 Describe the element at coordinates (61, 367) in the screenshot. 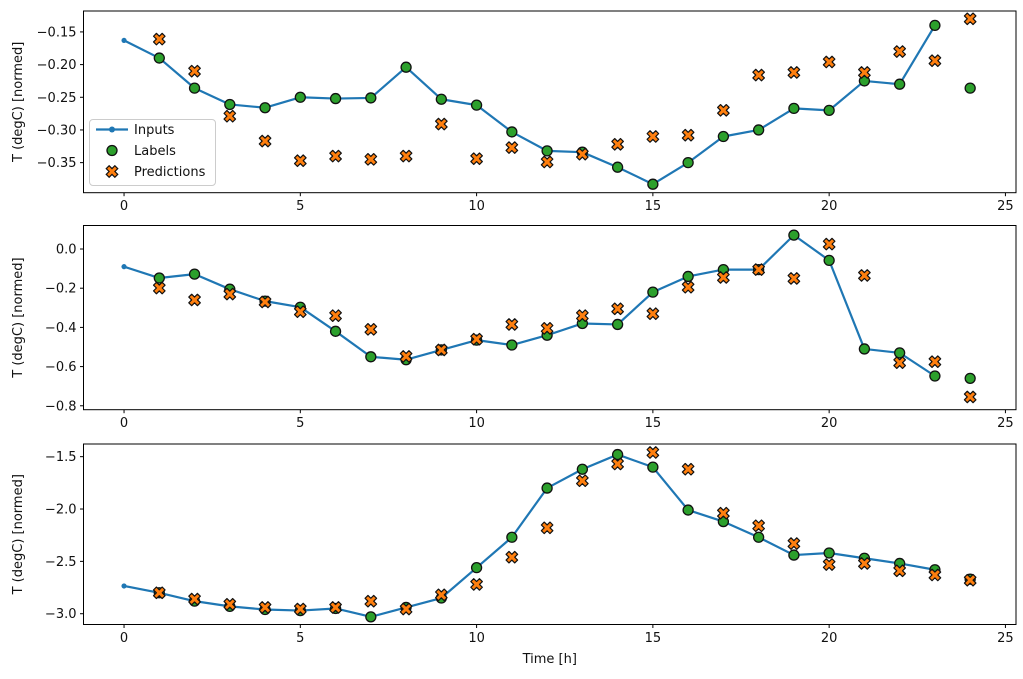

I see `y-tick-label: −0.6` at that location.